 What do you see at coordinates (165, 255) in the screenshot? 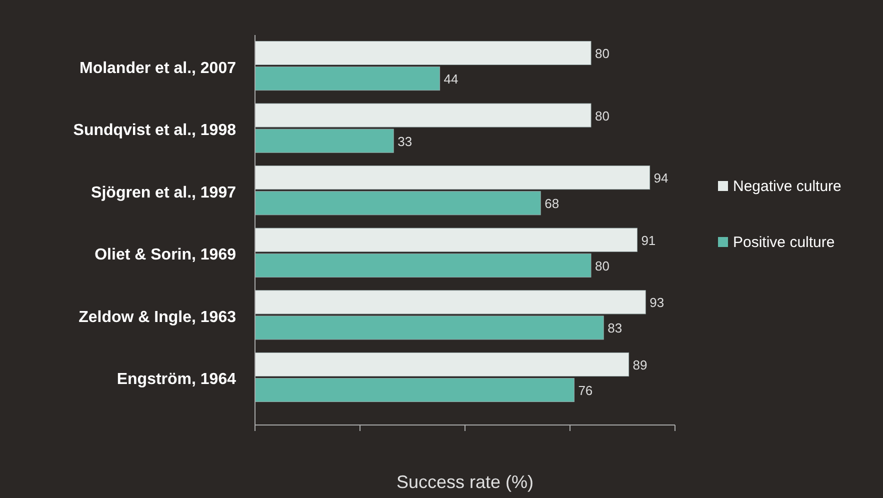
I see `y-tick-label: Oliet & Sorin, 1969` at bounding box center [165, 255].